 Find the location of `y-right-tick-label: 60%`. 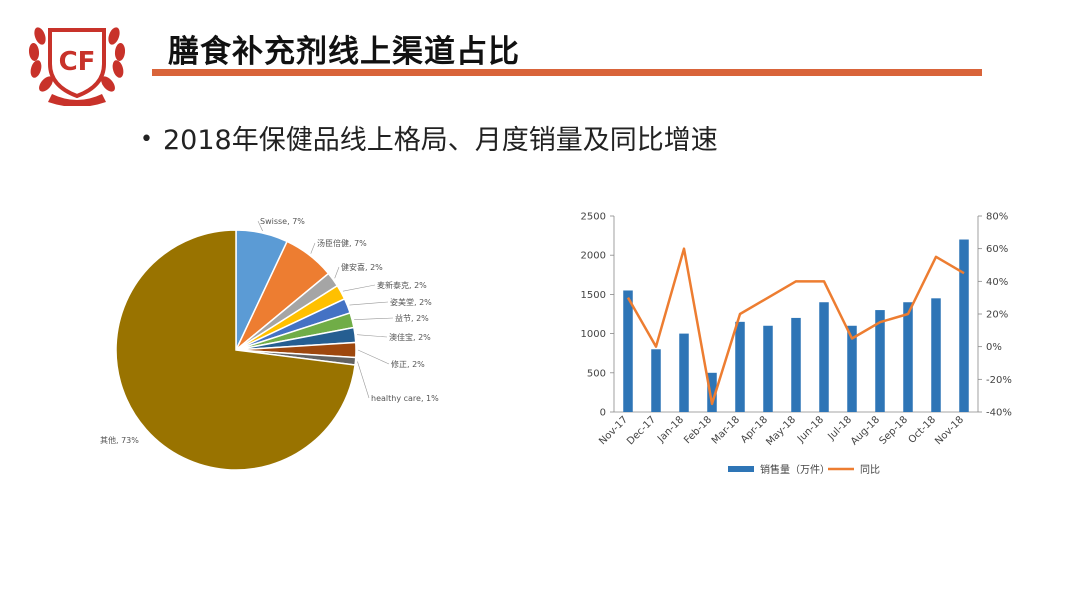

y-right-tick-label: 60% is located at coordinates (997, 249).